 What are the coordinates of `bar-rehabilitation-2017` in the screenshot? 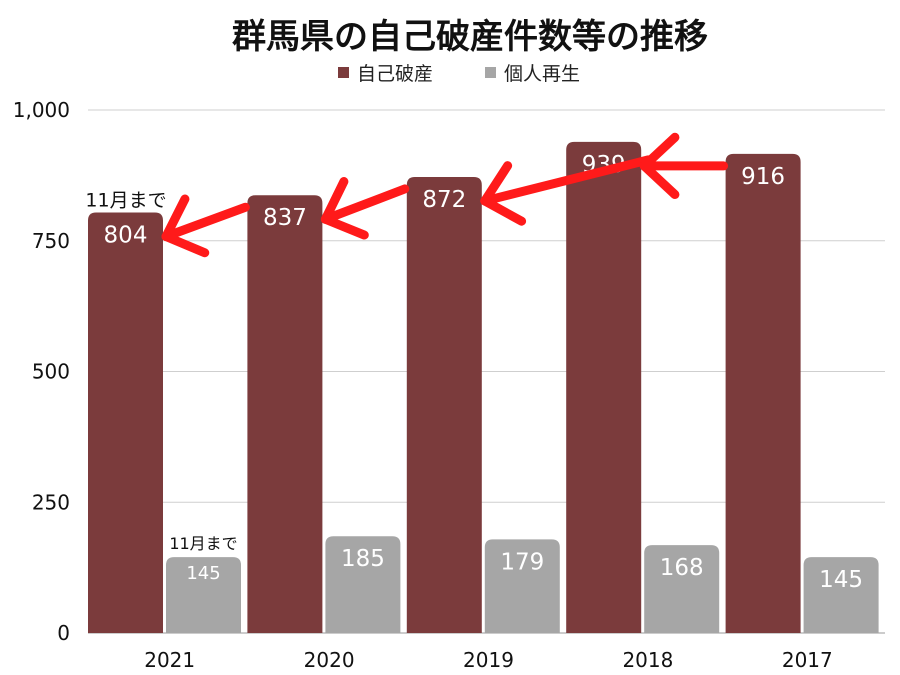 It's located at (841, 595).